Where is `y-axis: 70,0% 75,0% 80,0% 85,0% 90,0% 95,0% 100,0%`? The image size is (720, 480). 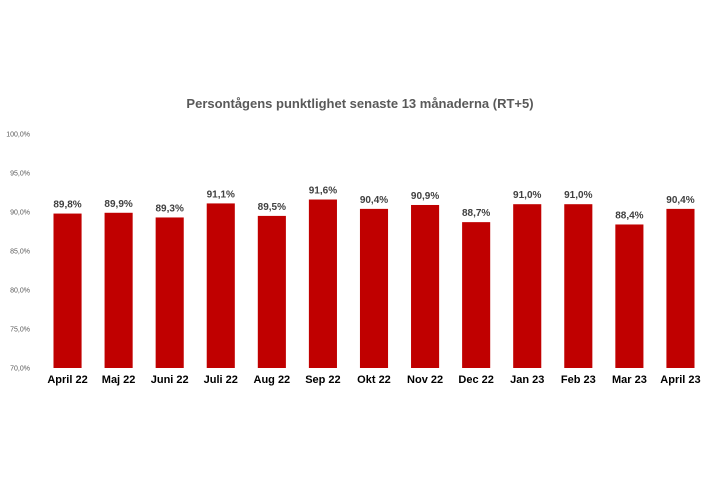 y-axis: 70,0% 75,0% 80,0% 85,0% 90,0% 95,0% 100,0% is located at coordinates (18, 252).